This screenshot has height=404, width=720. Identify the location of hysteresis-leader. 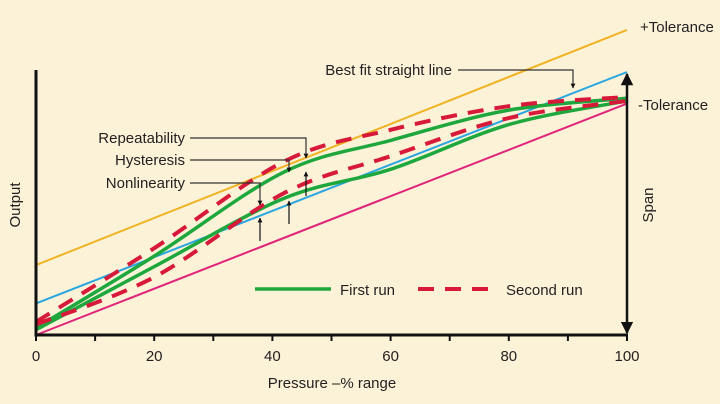
(241, 166).